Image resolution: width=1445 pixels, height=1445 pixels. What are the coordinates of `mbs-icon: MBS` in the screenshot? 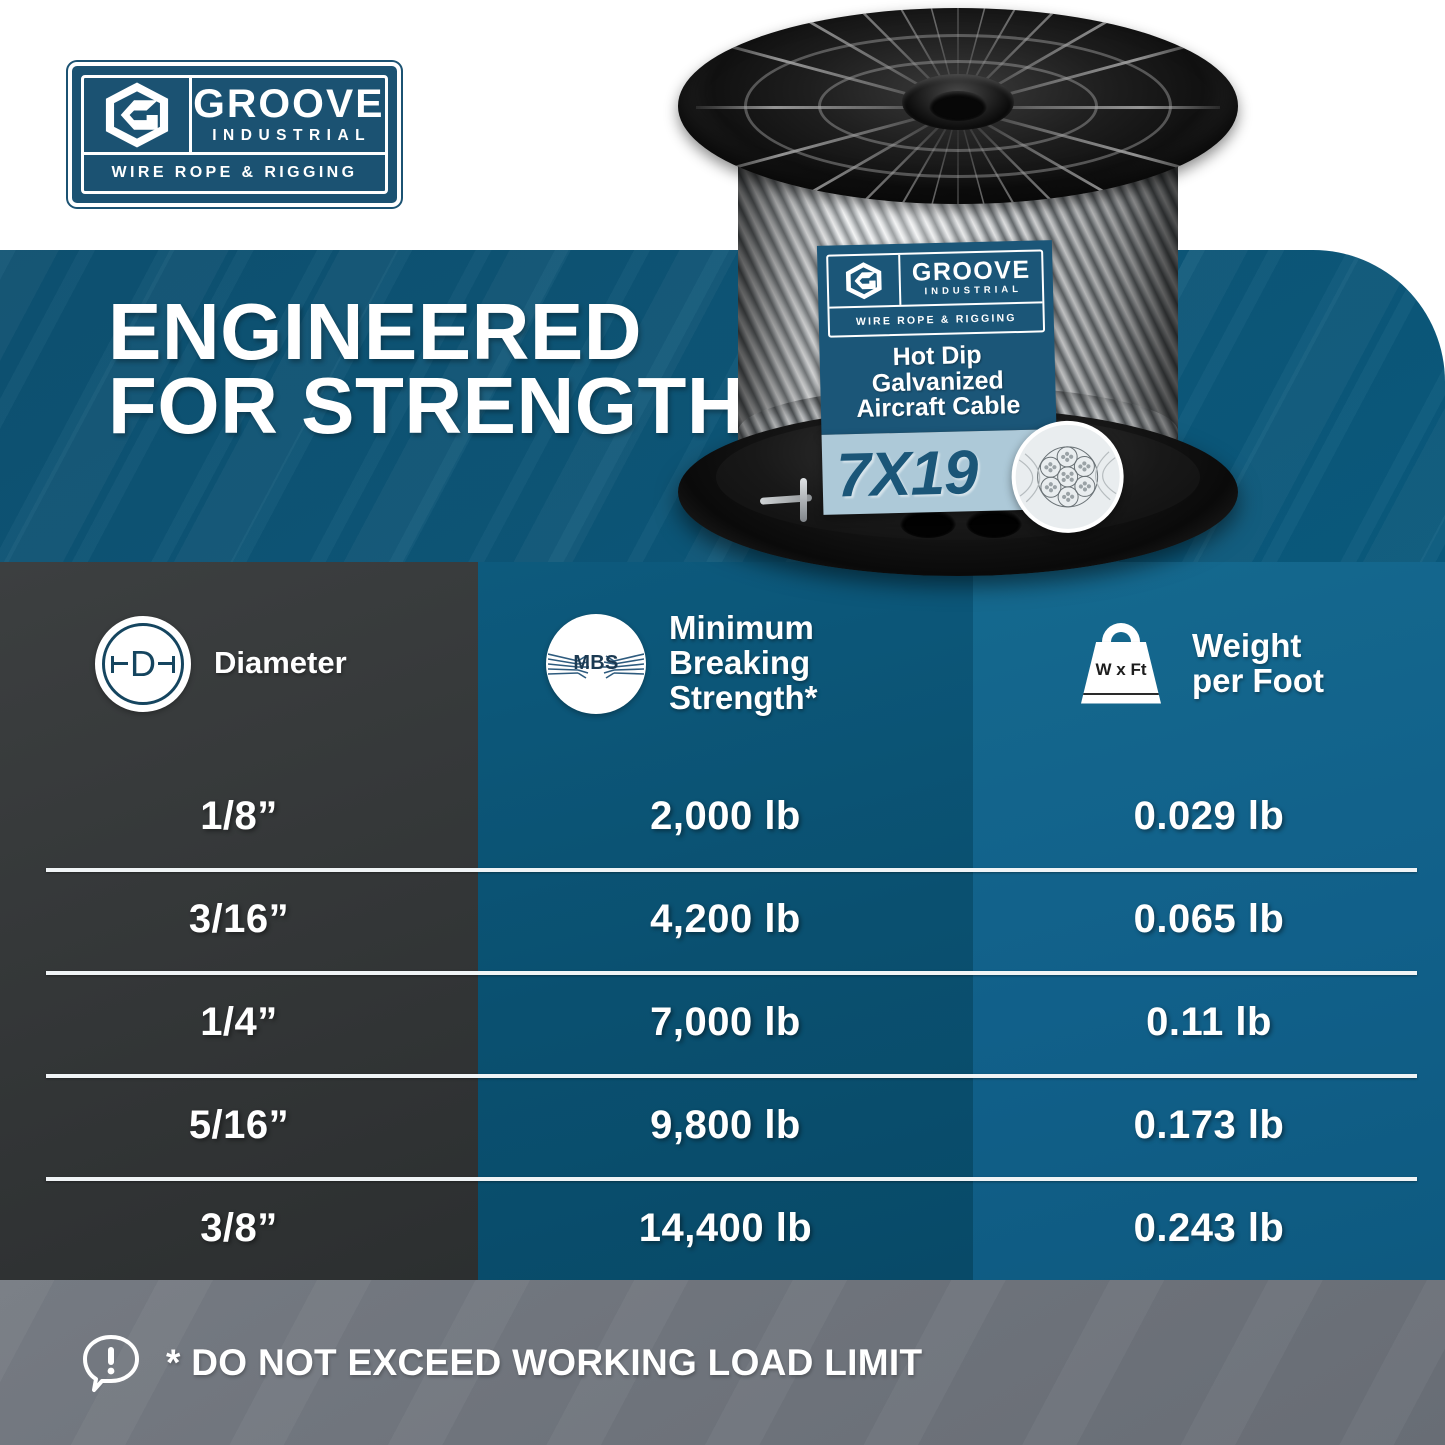 It's located at (596, 663).